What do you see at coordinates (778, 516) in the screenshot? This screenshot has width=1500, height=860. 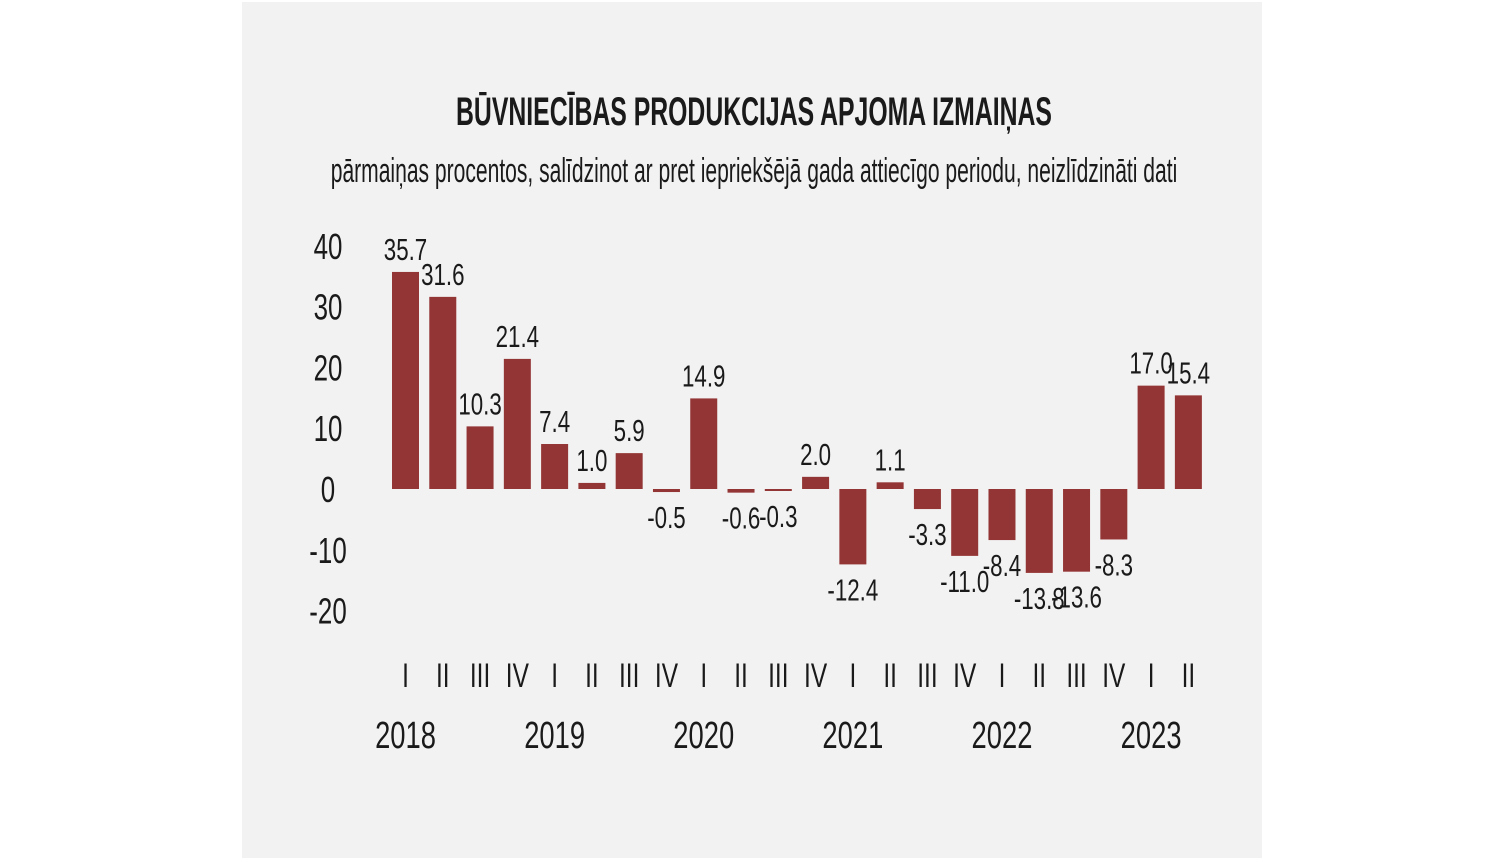 I see `data-label: -0.3` at bounding box center [778, 516].